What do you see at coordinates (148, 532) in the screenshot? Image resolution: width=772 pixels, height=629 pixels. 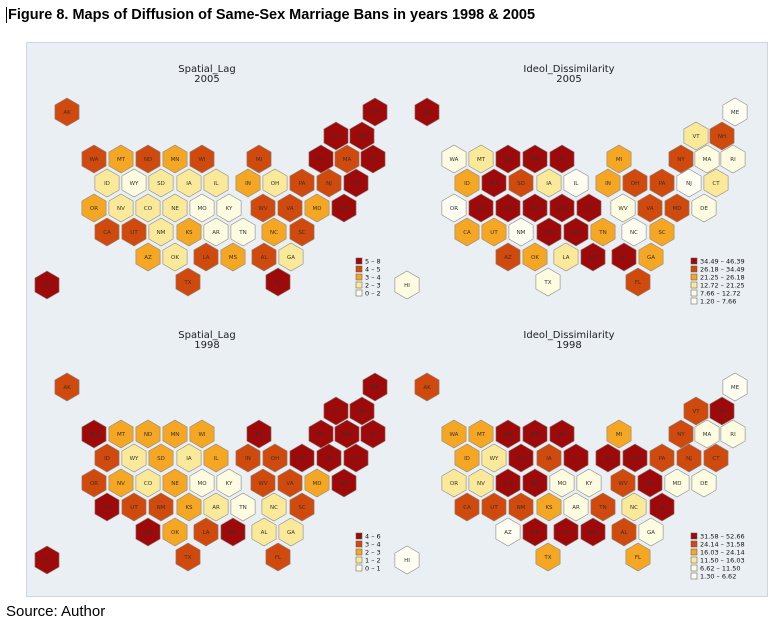 I see `state-hex-az` at bounding box center [148, 532].